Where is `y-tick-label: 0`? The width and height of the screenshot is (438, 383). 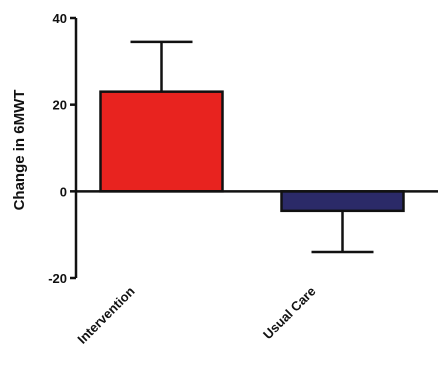
y-tick-label: 0 is located at coordinates (63, 191).